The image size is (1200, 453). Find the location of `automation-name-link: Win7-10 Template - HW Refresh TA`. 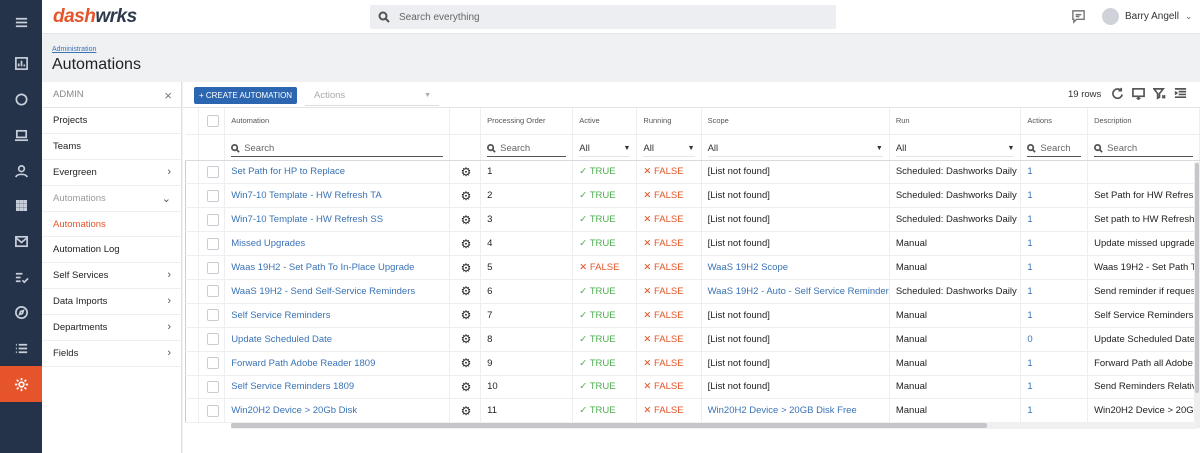

automation-name-link: Win7-10 Template - HW Refresh TA is located at coordinates (306, 196).